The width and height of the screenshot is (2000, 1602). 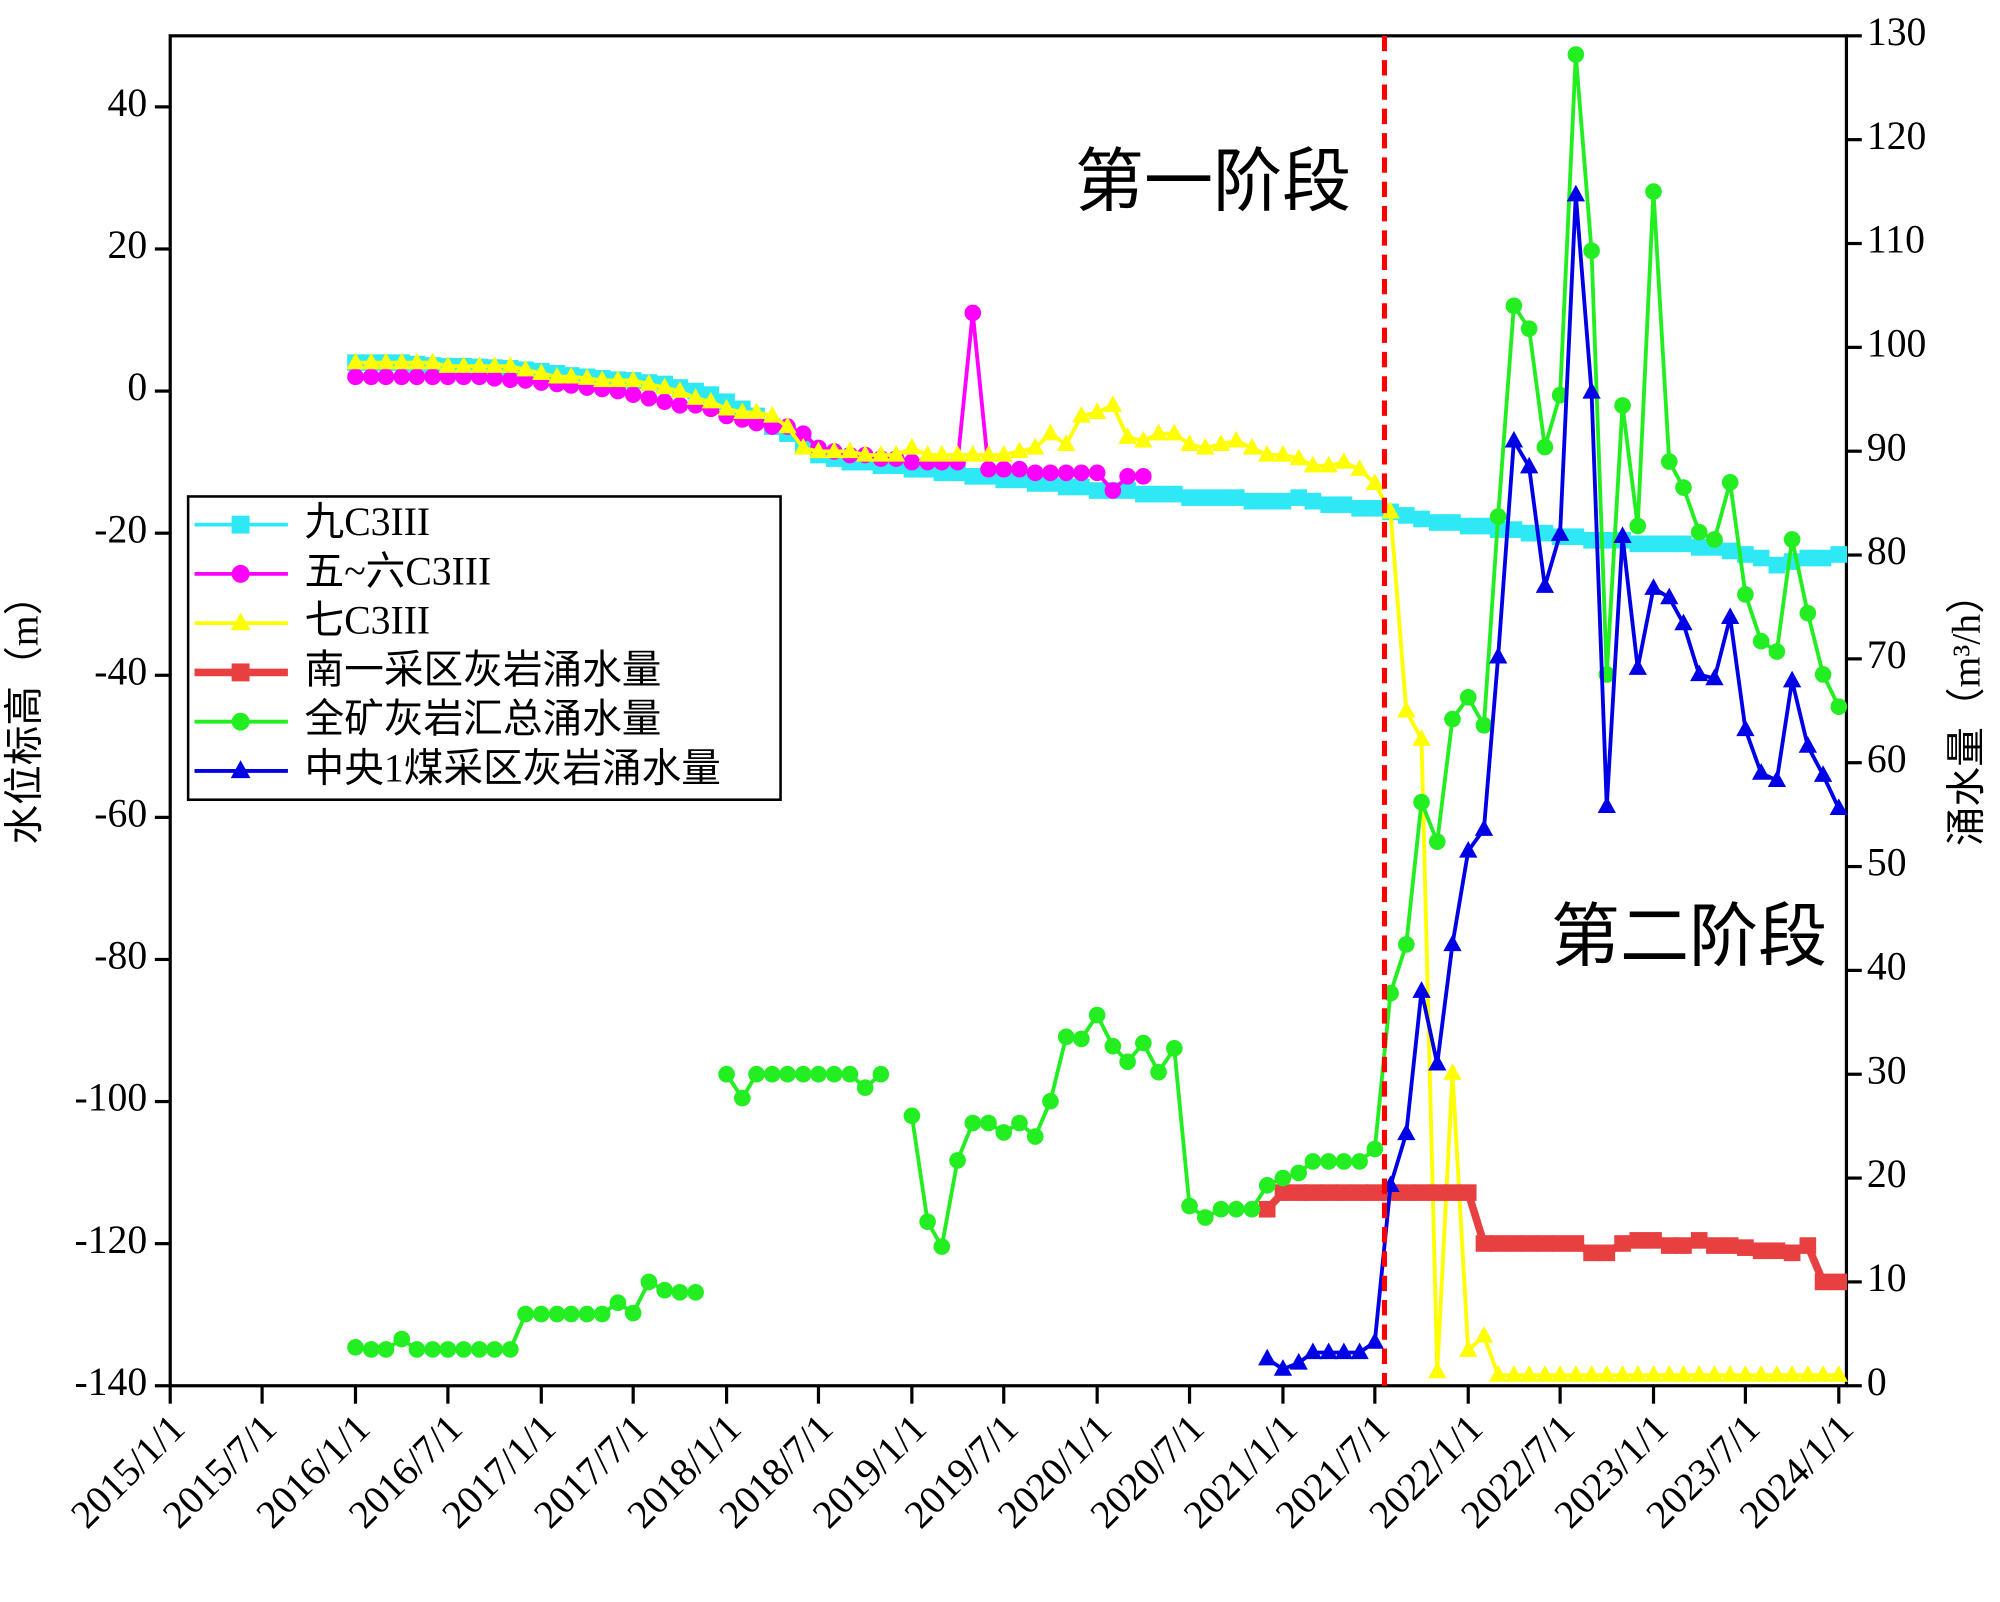 I want to click on y2-tick-label: 110, so click(x=1896, y=240).